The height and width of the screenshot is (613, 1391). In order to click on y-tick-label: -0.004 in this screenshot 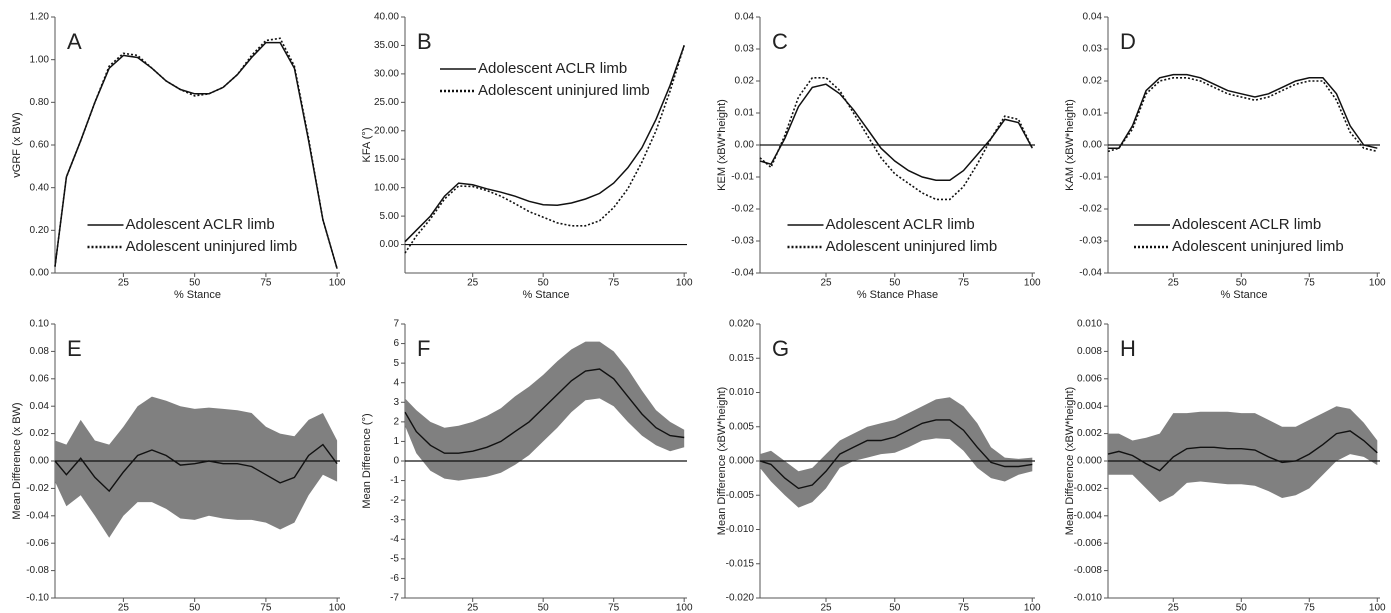, I will do `click(1088, 515)`.